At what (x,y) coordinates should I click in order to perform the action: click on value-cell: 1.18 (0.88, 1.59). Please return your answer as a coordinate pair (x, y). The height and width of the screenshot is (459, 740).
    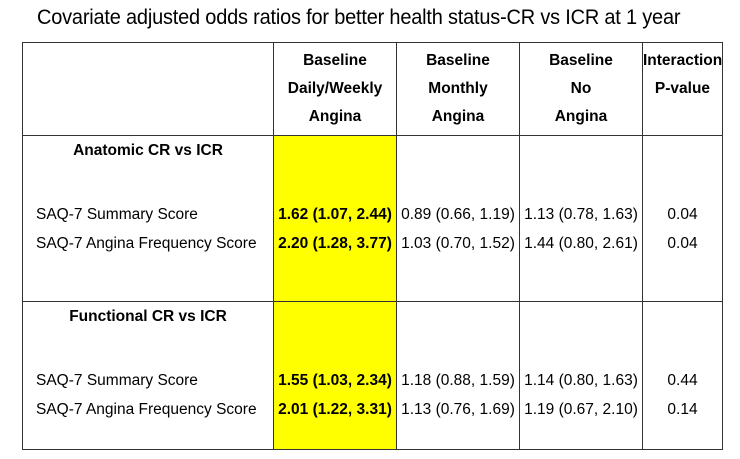
    Looking at the image, I should click on (458, 381).